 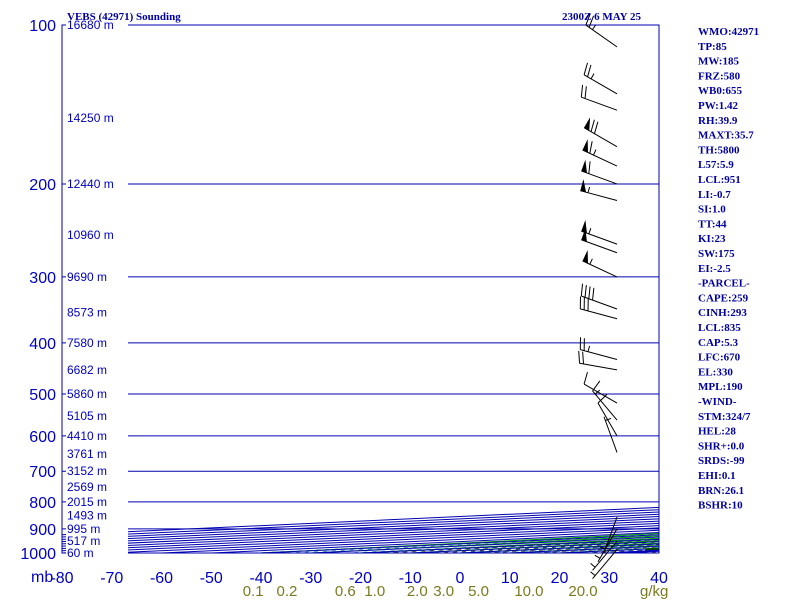 What do you see at coordinates (345, 591) in the screenshot?
I see `mixing-ratio-tick-label: 0.6` at bounding box center [345, 591].